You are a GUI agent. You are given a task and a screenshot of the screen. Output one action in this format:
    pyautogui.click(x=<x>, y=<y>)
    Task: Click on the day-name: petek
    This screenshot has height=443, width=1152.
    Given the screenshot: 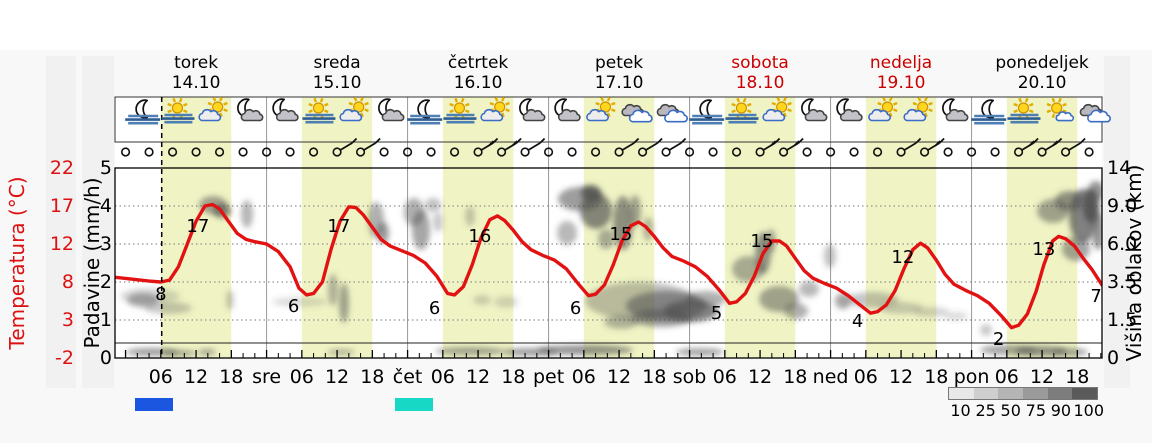 What is the action you would take?
    pyautogui.click(x=619, y=63)
    